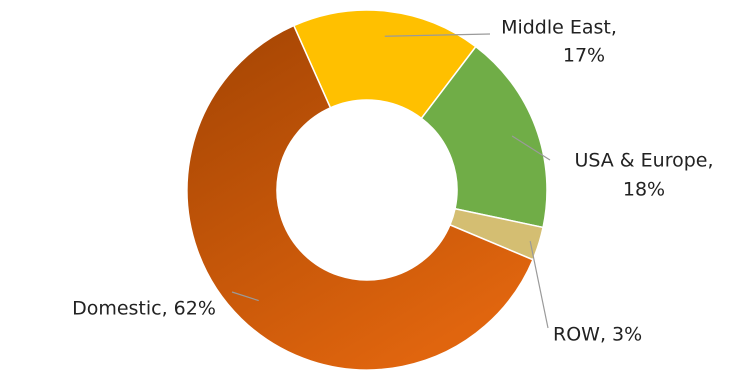 The width and height of the screenshot is (754, 371). What do you see at coordinates (437, 35) in the screenshot?
I see `leader-line-middle-east` at bounding box center [437, 35].